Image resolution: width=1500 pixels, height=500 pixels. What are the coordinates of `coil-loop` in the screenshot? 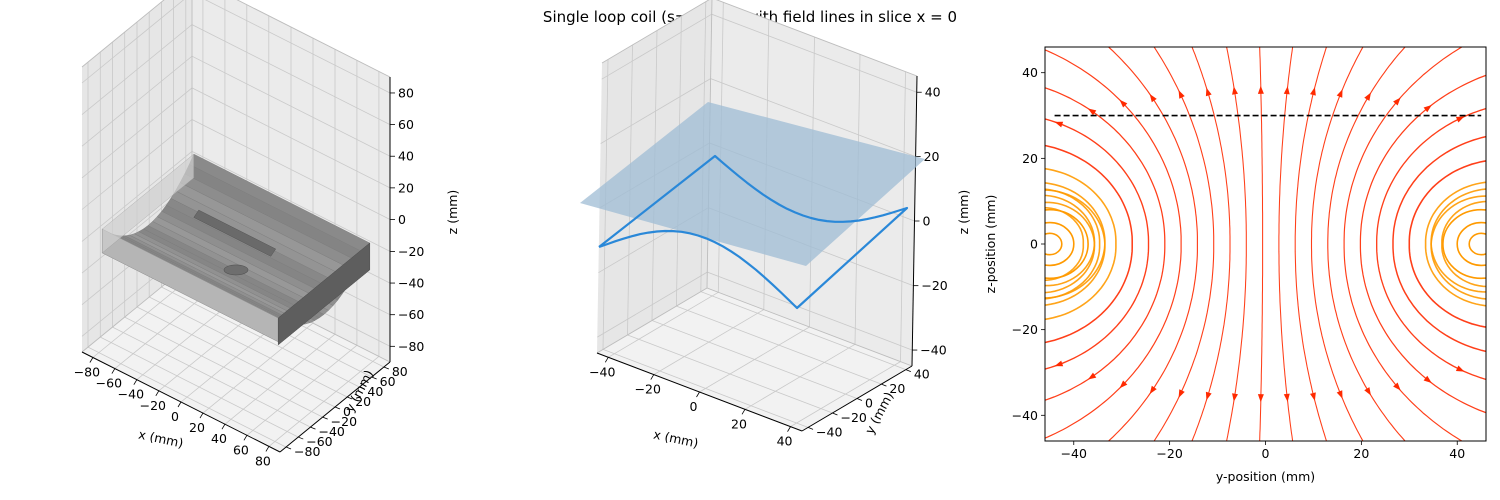 It's located at (753, 232).